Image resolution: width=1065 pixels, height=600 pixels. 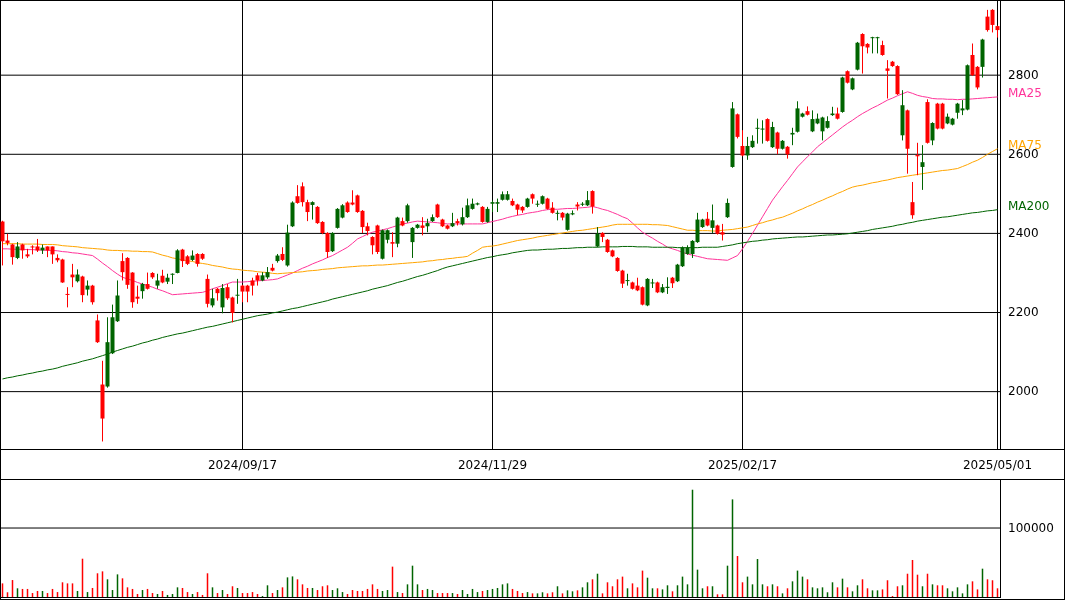 What do you see at coordinates (1023, 391) in the screenshot?
I see `y-tick-label: 2000` at bounding box center [1023, 391].